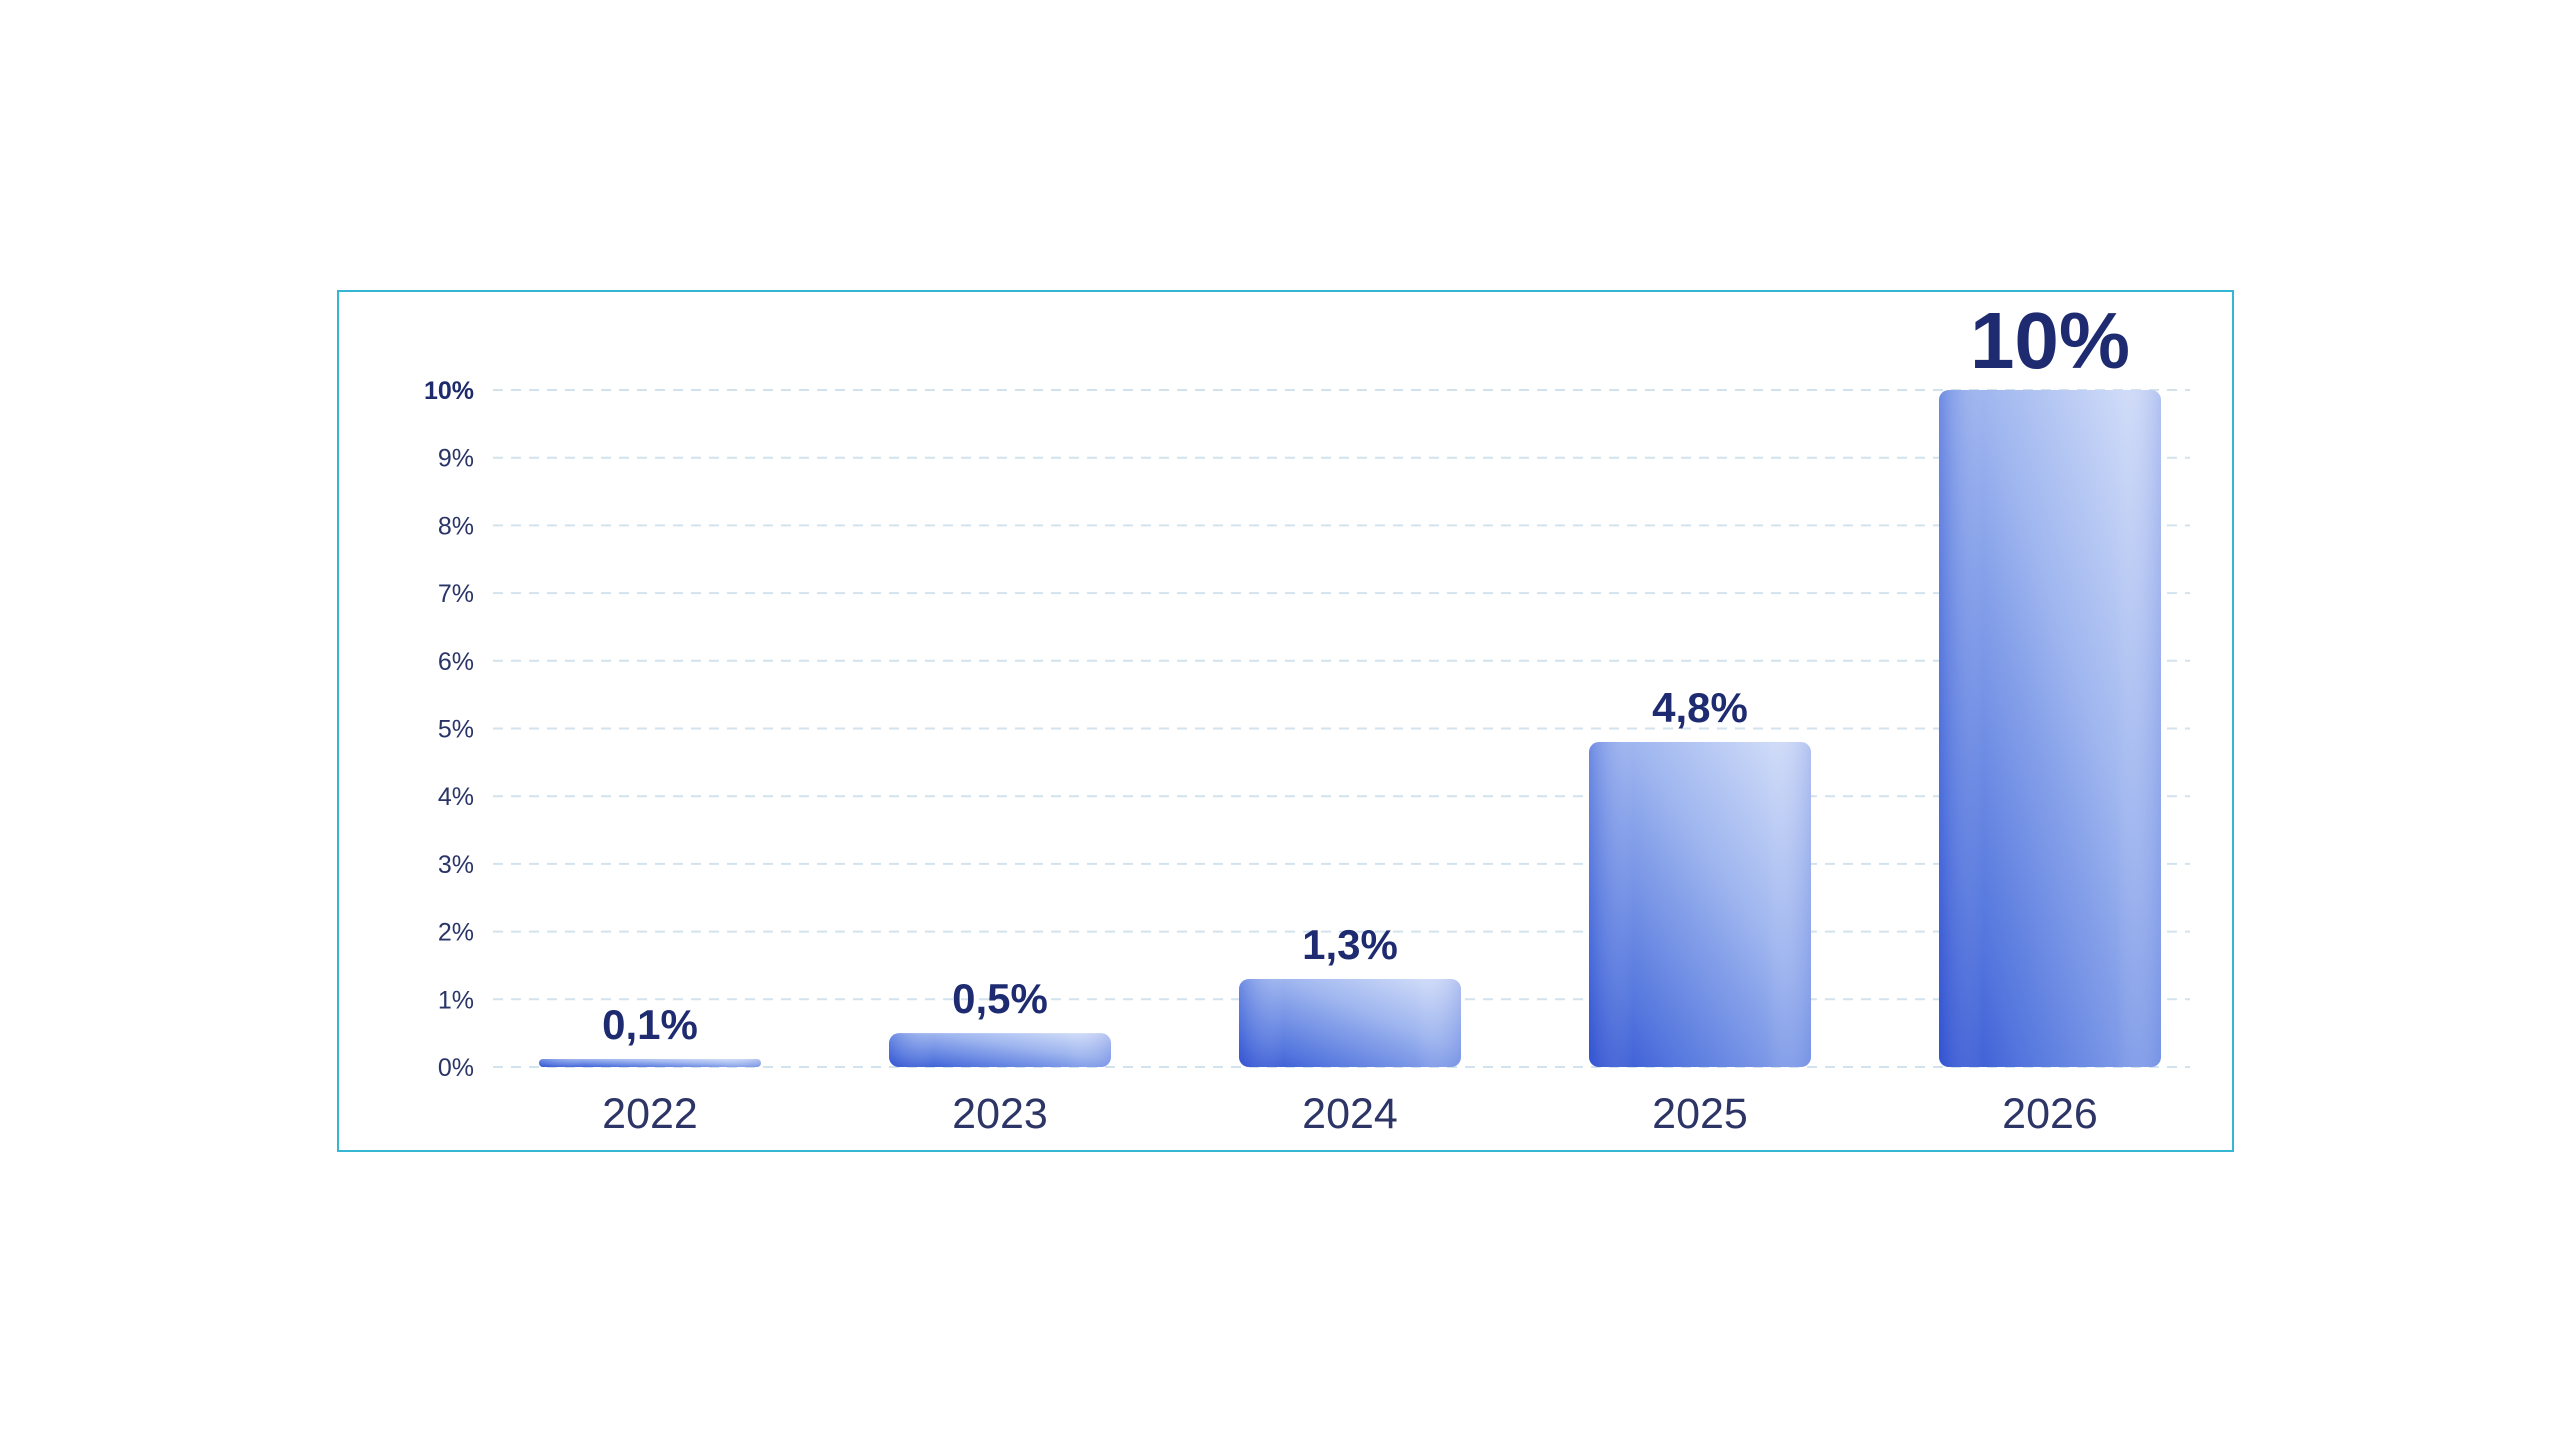 This screenshot has height=1440, width=2560. I want to click on value-label: 0,5%, so click(1000, 998).